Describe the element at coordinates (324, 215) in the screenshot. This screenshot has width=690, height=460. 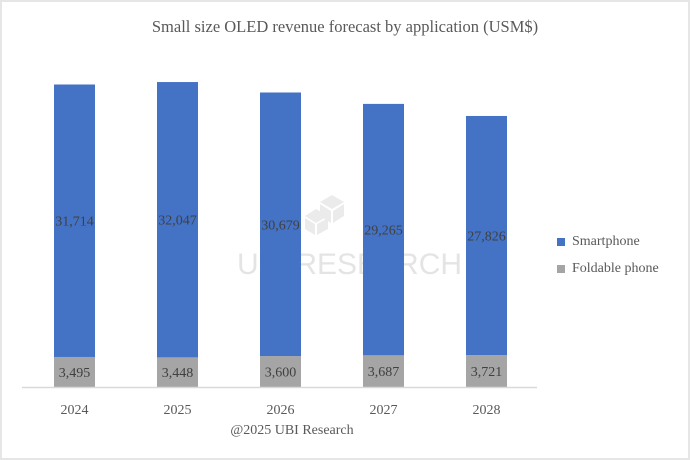
I see `cube-icon` at that location.